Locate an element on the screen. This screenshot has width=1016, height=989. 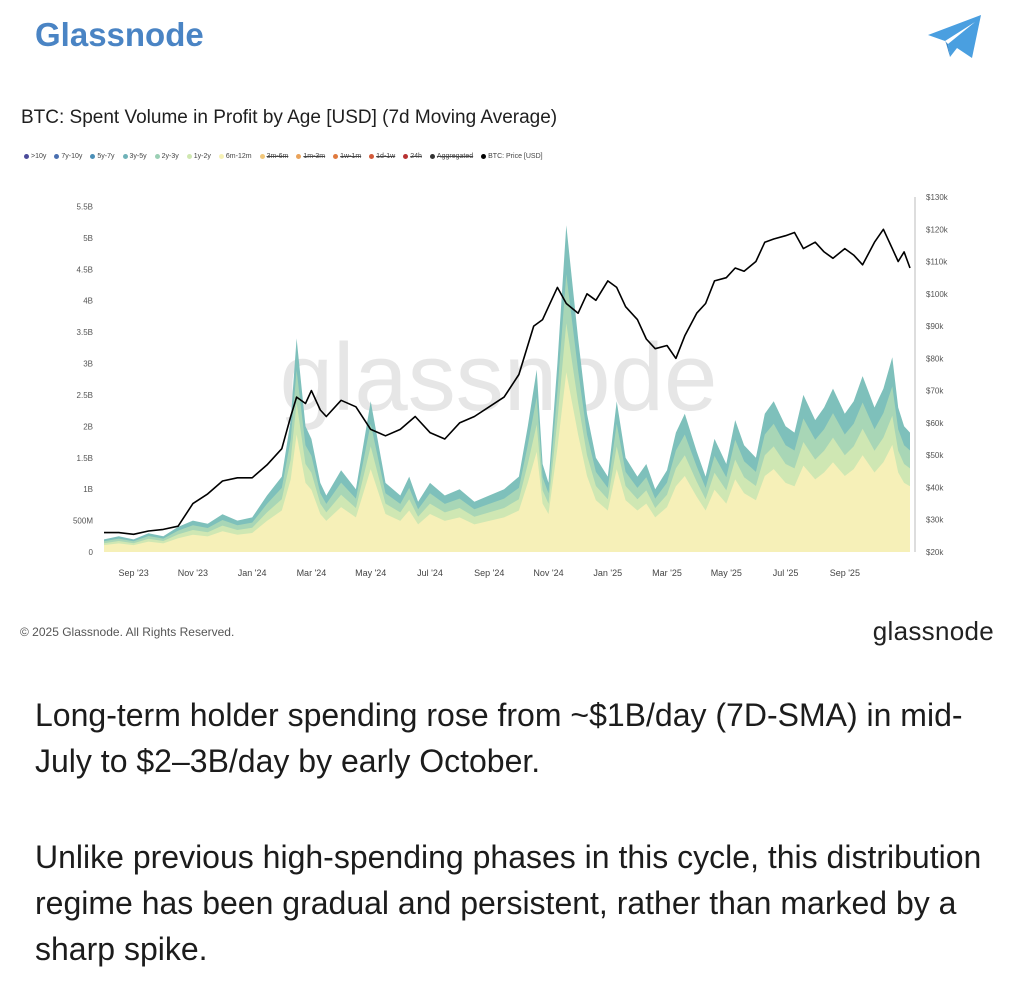
y-left-tick-label: 2B is located at coordinates (88, 426).